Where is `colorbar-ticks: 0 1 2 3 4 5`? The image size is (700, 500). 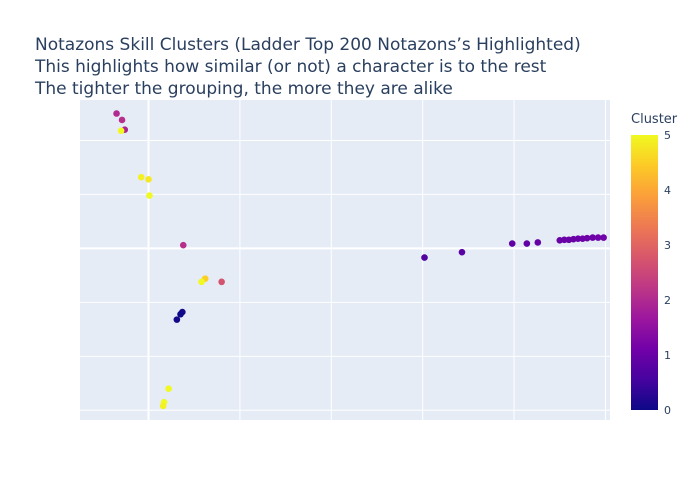 colorbar-ticks: 0 1 2 3 4 5 is located at coordinates (667, 273).